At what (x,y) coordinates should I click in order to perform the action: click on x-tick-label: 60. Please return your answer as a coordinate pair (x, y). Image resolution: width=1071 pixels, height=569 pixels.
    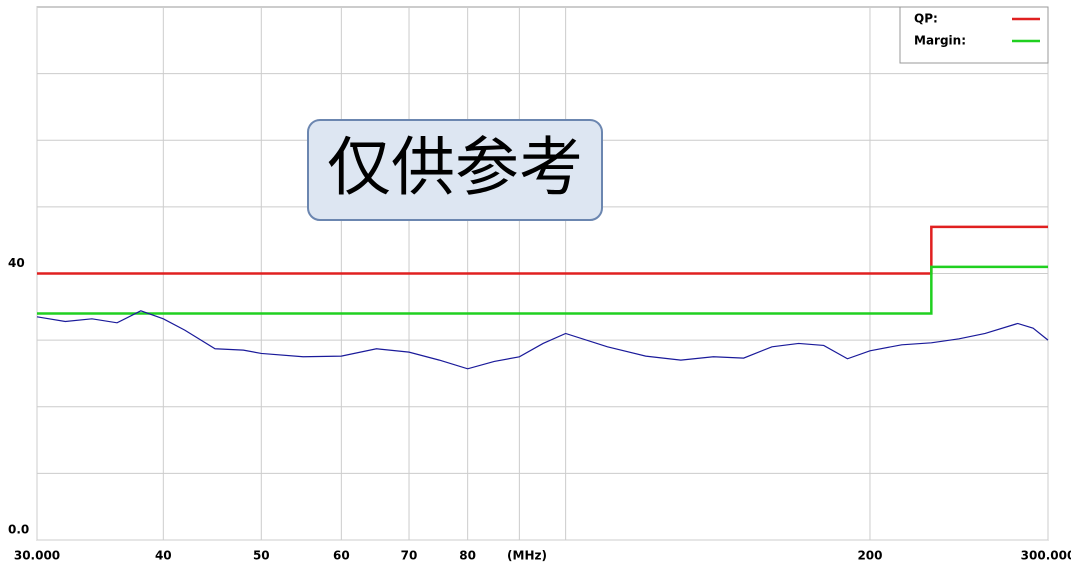
    Looking at the image, I should click on (341, 556).